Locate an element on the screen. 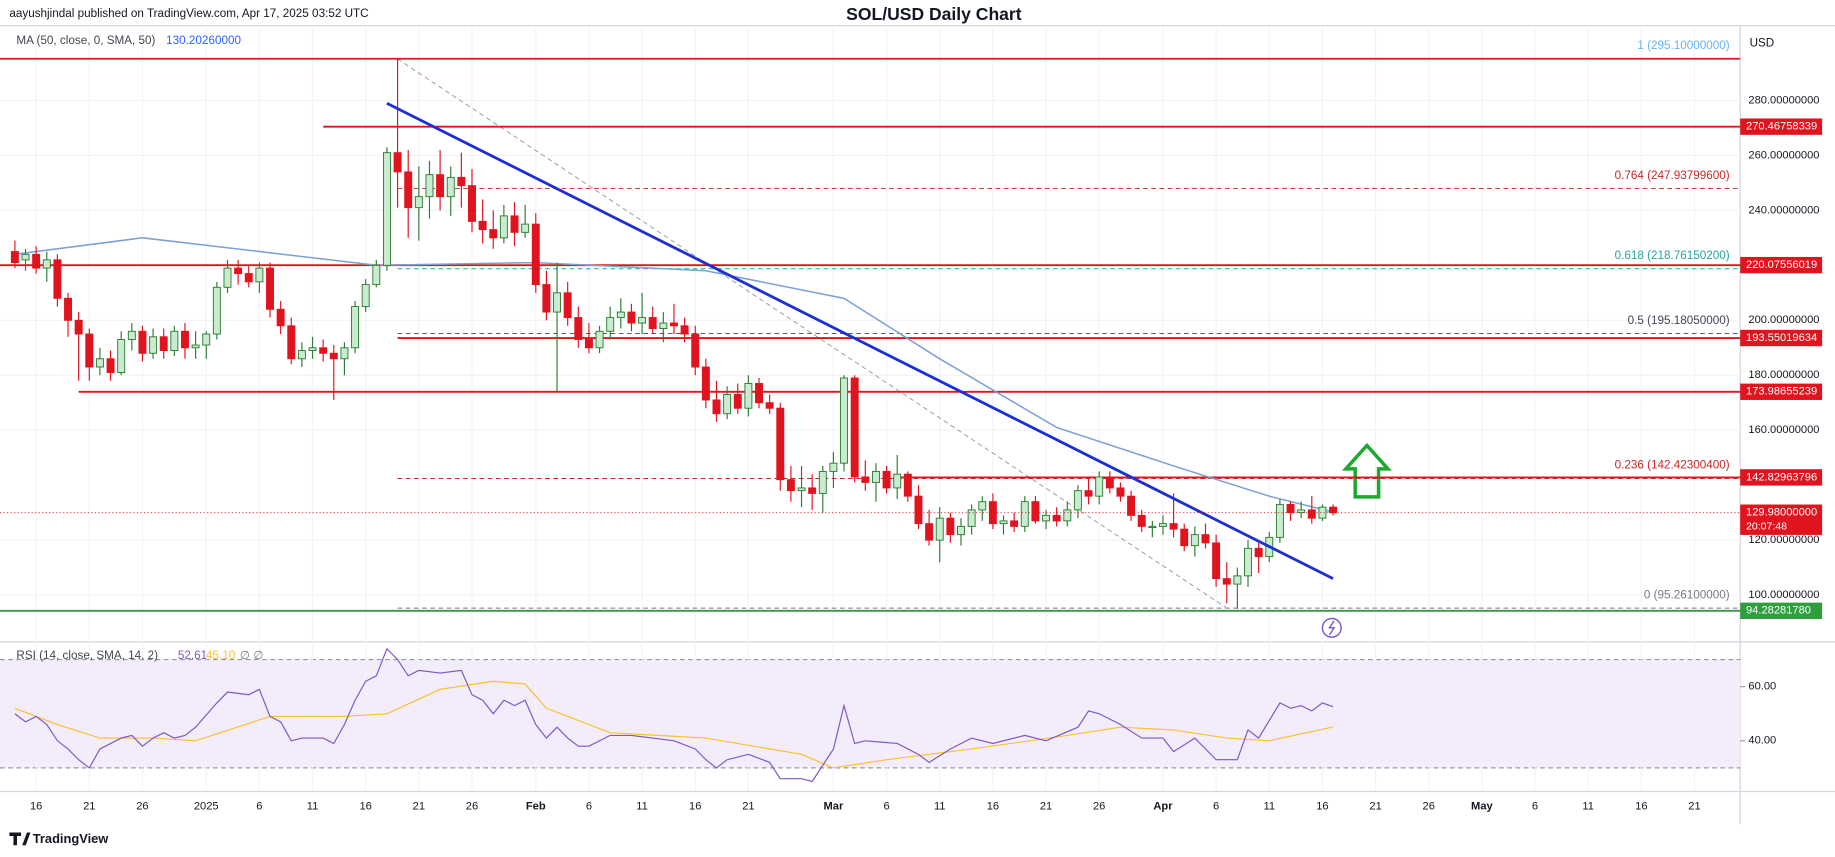  rsi-ma-line is located at coordinates (674, 724).